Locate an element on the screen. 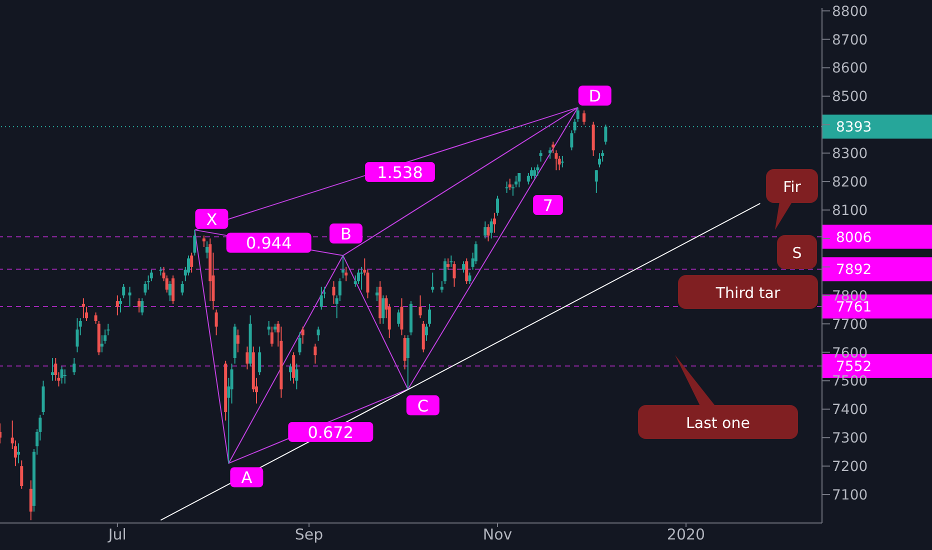  y-tick-label: 7500 is located at coordinates (850, 382).